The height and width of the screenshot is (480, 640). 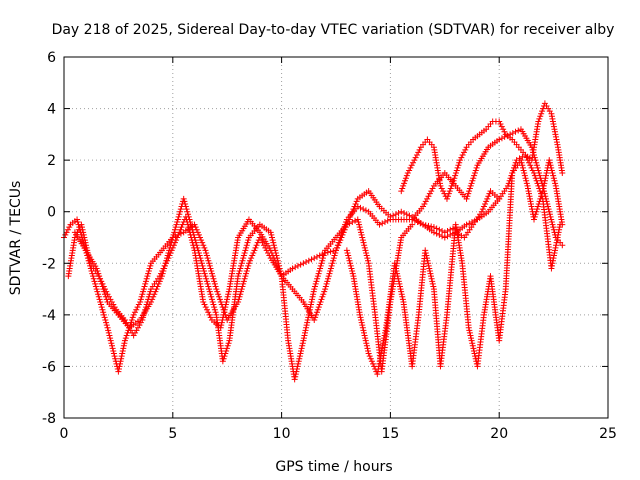 What do you see at coordinates (49, 264) in the screenshot?
I see `y-tick-label: -2` at bounding box center [49, 264].